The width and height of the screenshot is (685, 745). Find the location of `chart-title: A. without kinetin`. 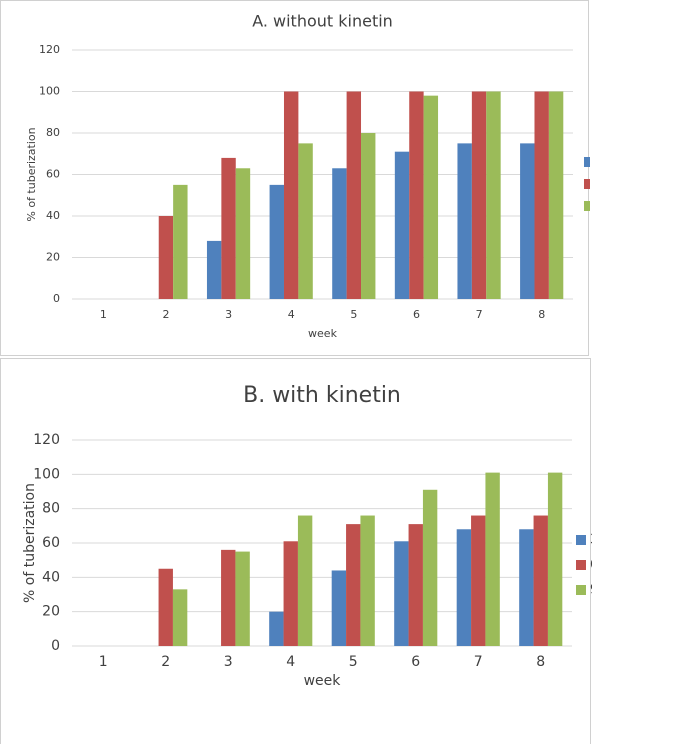

chart-title: A. without kinetin is located at coordinates (322, 21).